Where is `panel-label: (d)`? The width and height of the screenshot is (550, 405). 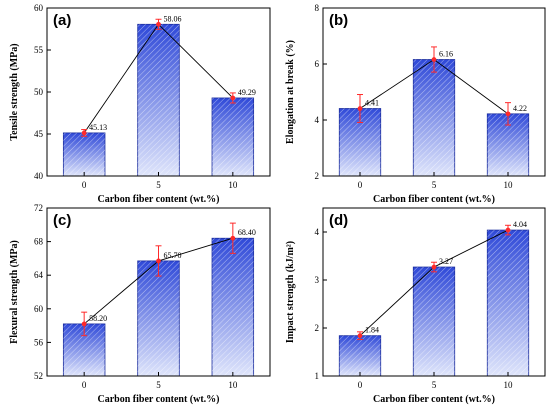 panel-label: (d) is located at coordinates (338, 220).